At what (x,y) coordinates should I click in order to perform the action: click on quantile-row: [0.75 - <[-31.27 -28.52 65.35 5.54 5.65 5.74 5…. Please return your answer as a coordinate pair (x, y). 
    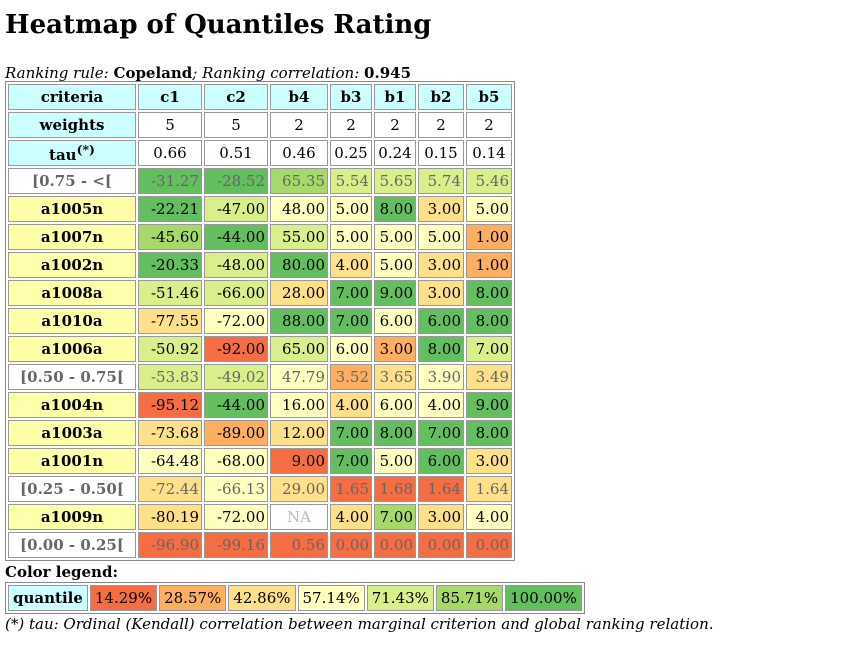
    Looking at the image, I should click on (260, 181).